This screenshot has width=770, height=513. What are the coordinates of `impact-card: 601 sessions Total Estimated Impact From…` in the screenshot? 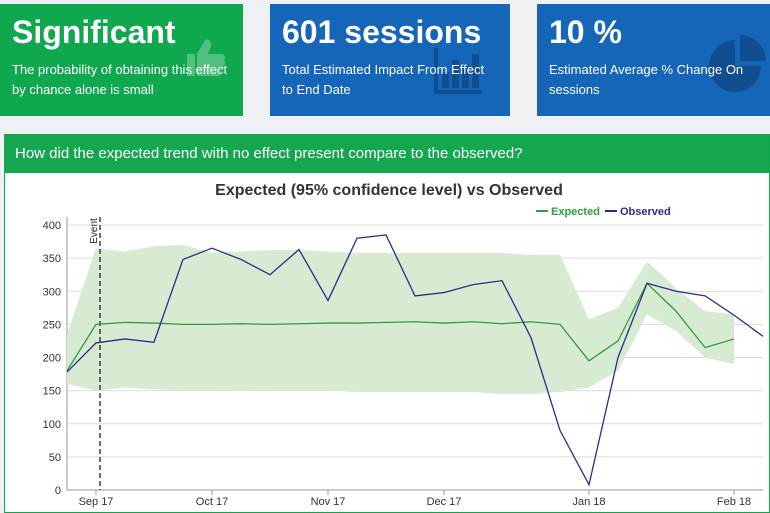 It's located at (390, 60).